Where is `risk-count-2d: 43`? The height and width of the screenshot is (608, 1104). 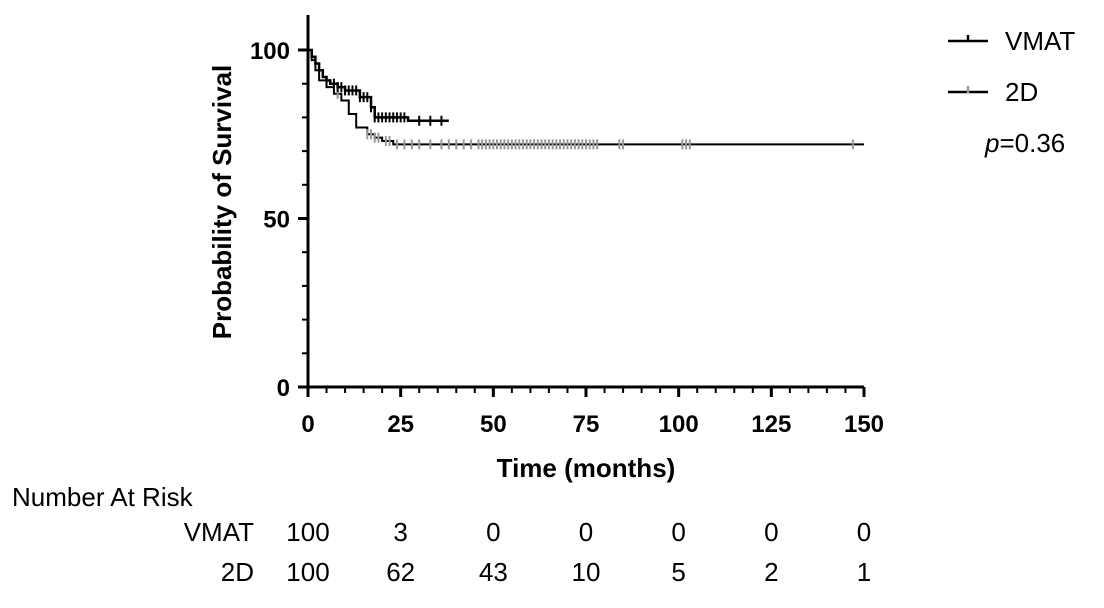
risk-count-2d: 43 is located at coordinates (493, 572).